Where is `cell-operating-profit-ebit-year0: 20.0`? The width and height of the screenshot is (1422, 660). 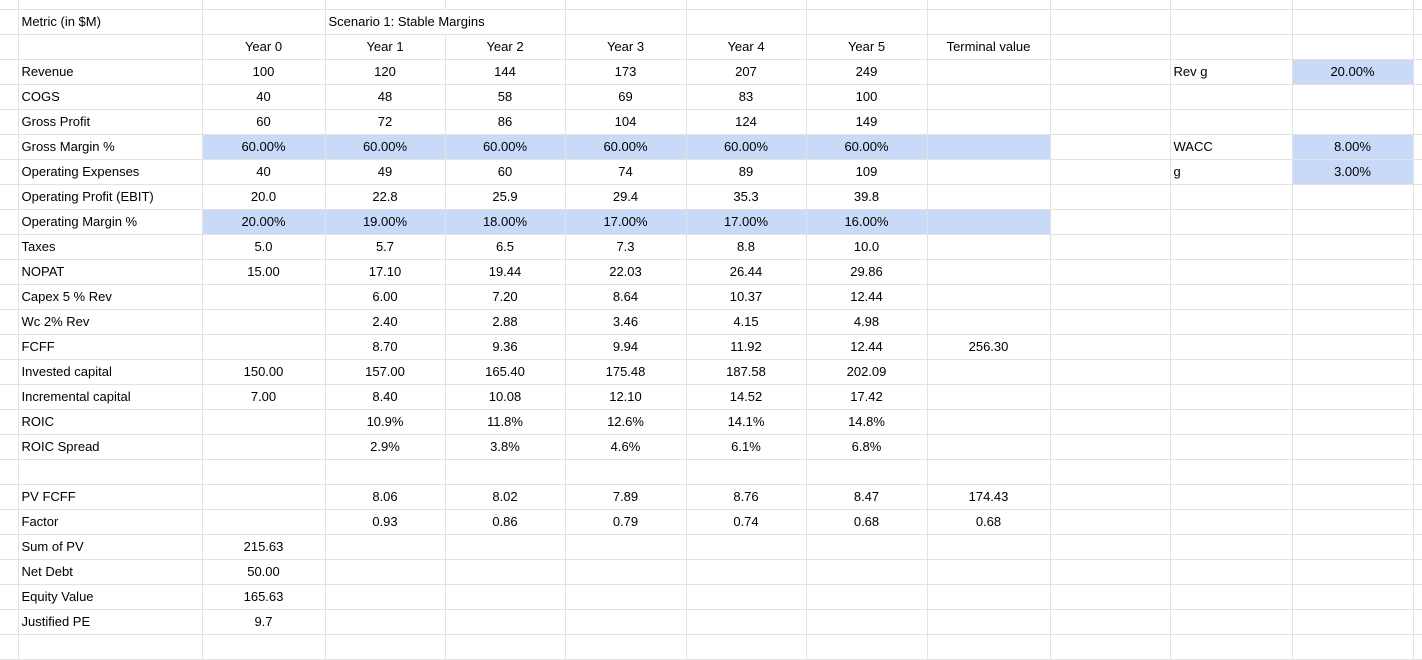 cell-operating-profit-ebit-year0: 20.0 is located at coordinates (264, 197).